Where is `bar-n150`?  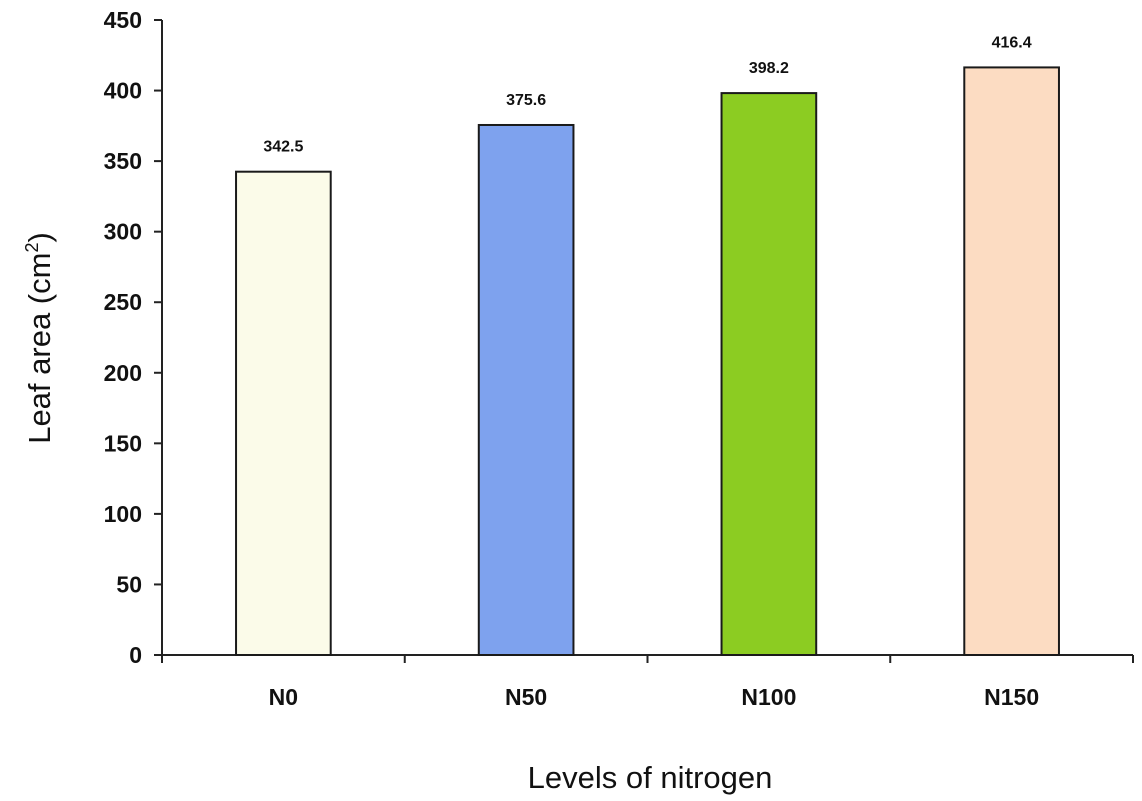
bar-n150 is located at coordinates (1011, 361).